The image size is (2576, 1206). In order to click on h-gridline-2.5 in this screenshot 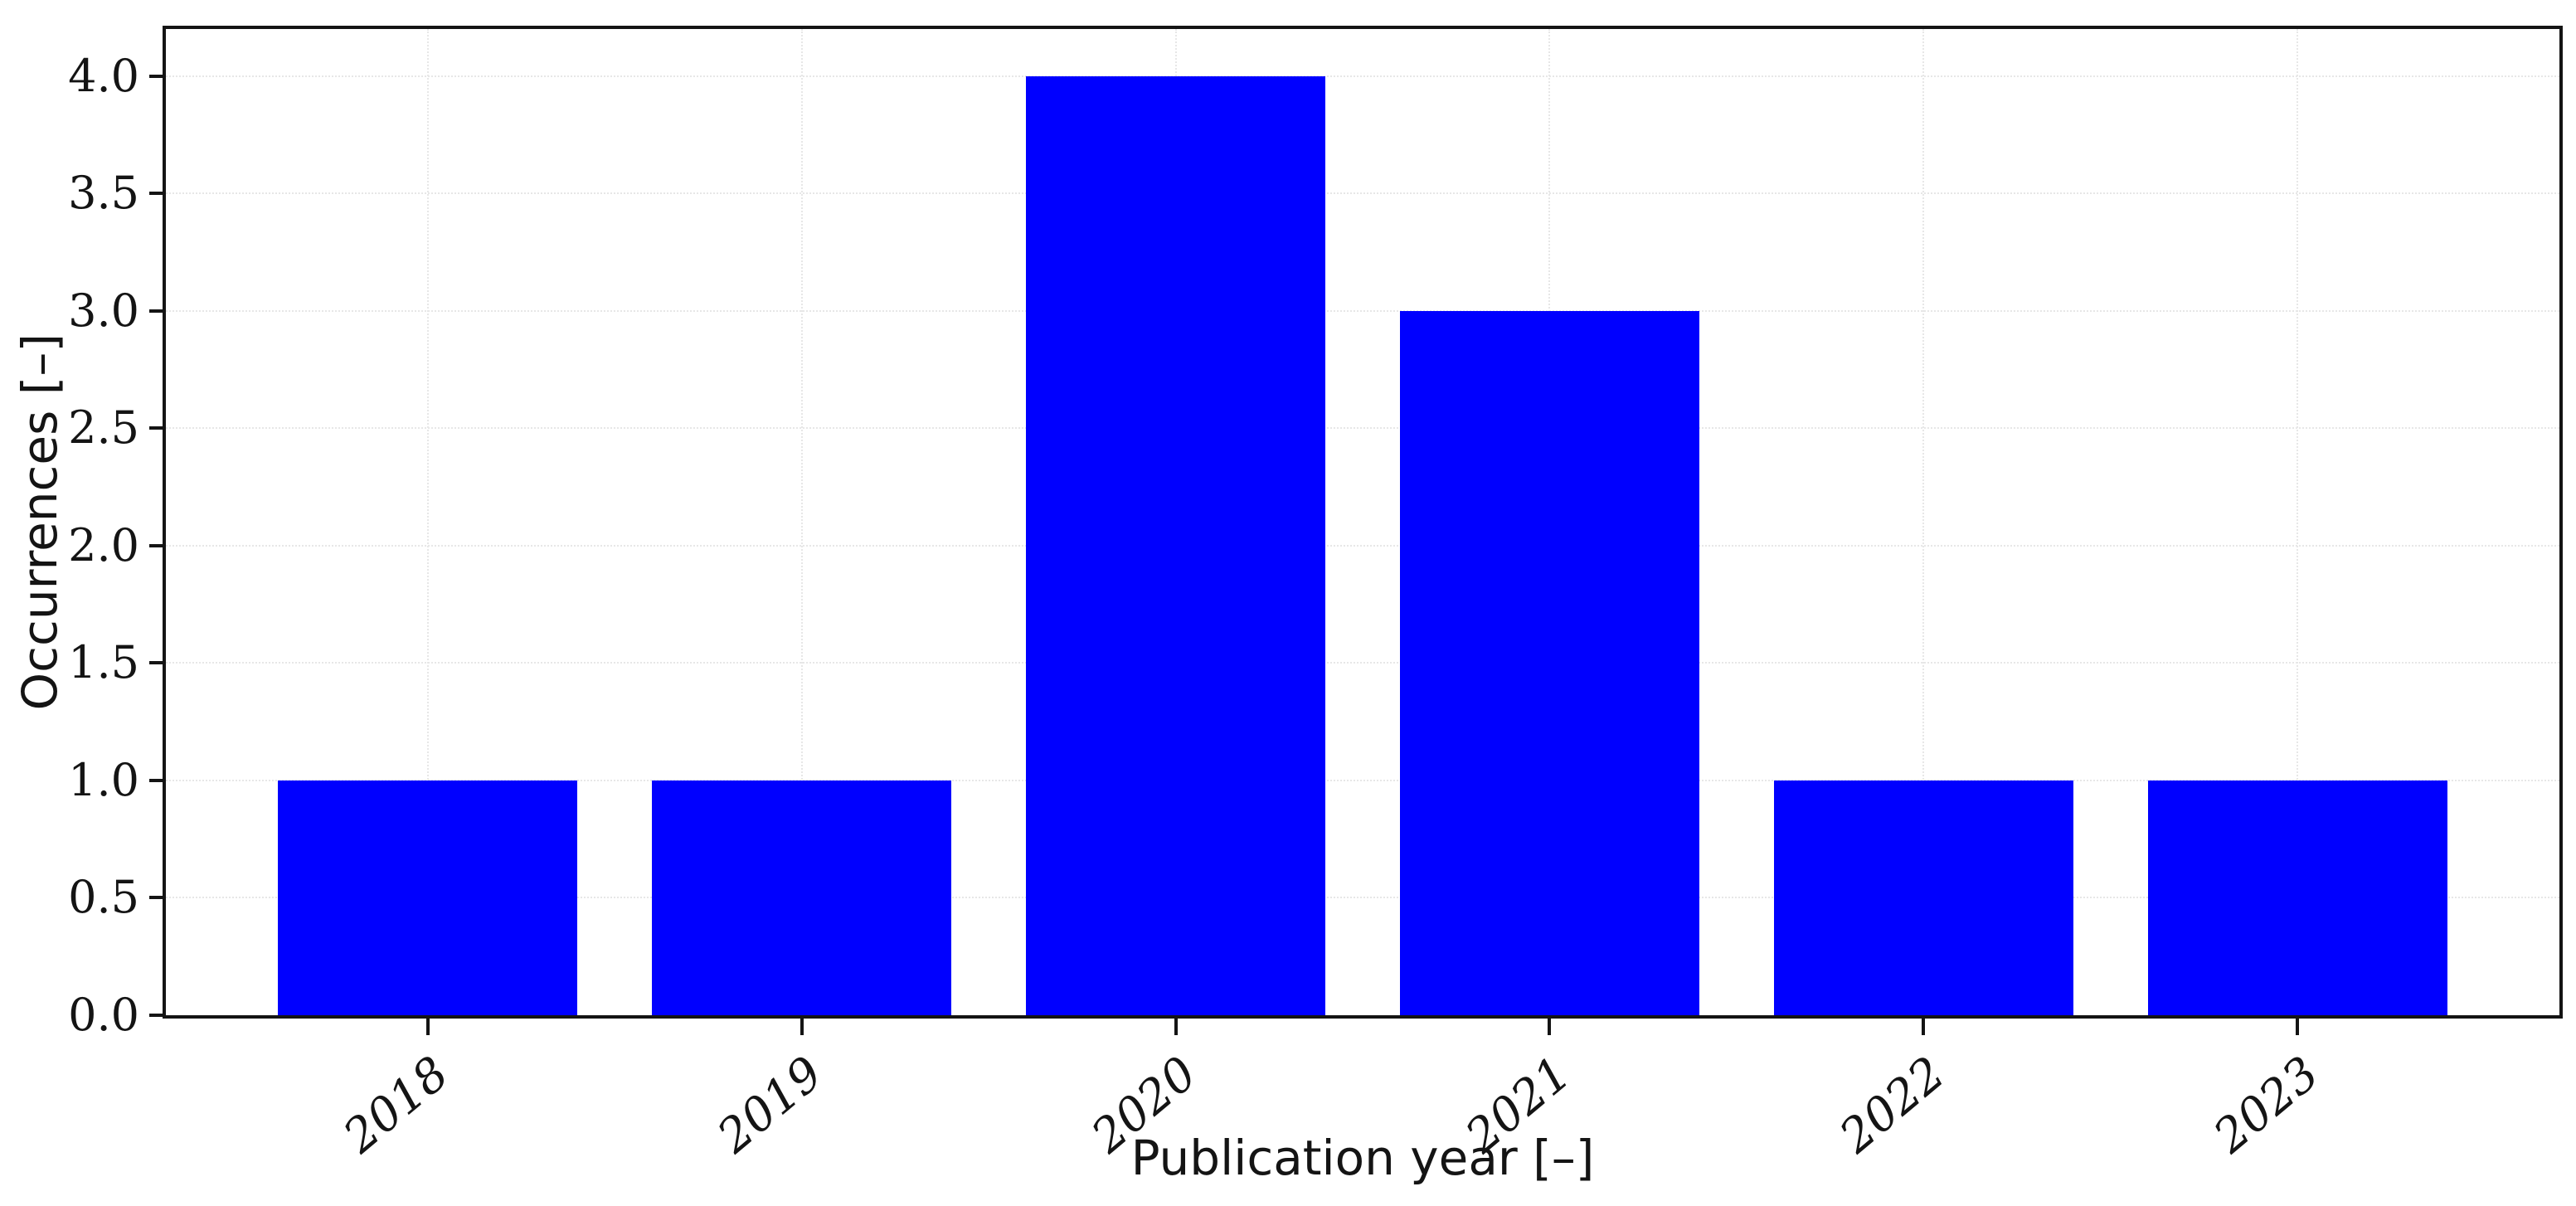, I will do `click(1362, 428)`.